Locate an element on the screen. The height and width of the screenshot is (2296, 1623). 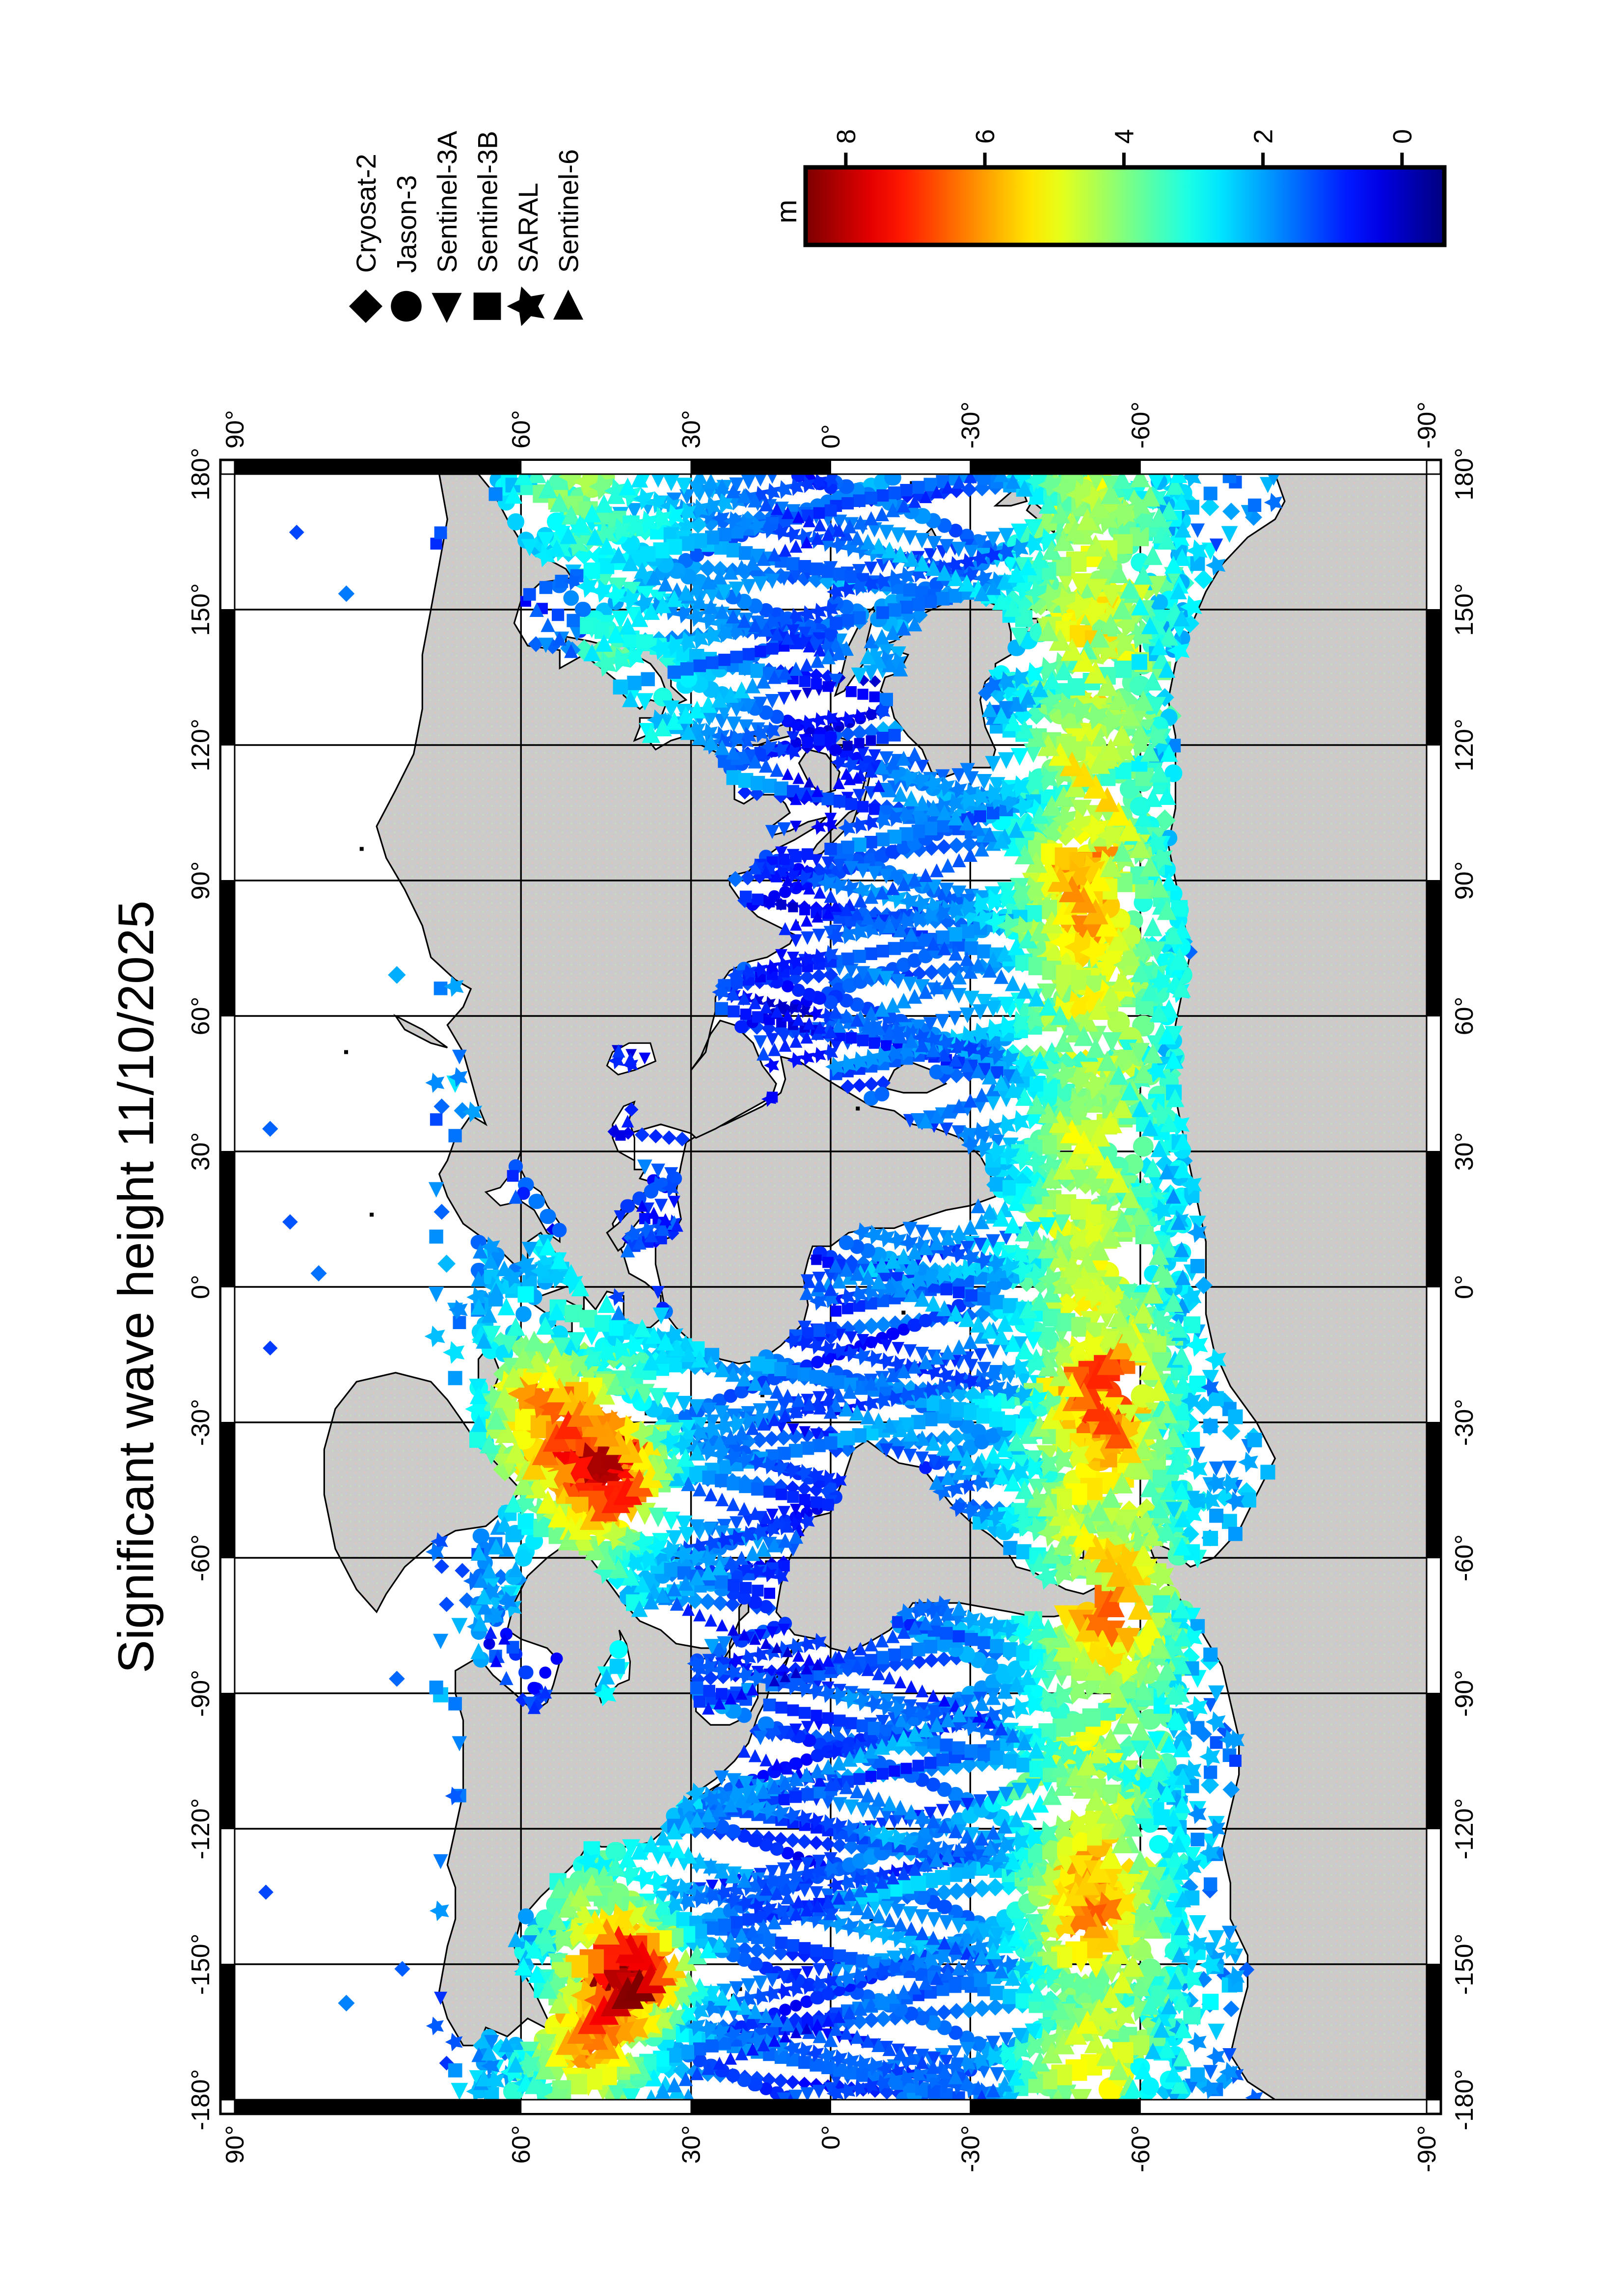
legend-item-sentinel-6: Sentinel-6 is located at coordinates (569, 234).